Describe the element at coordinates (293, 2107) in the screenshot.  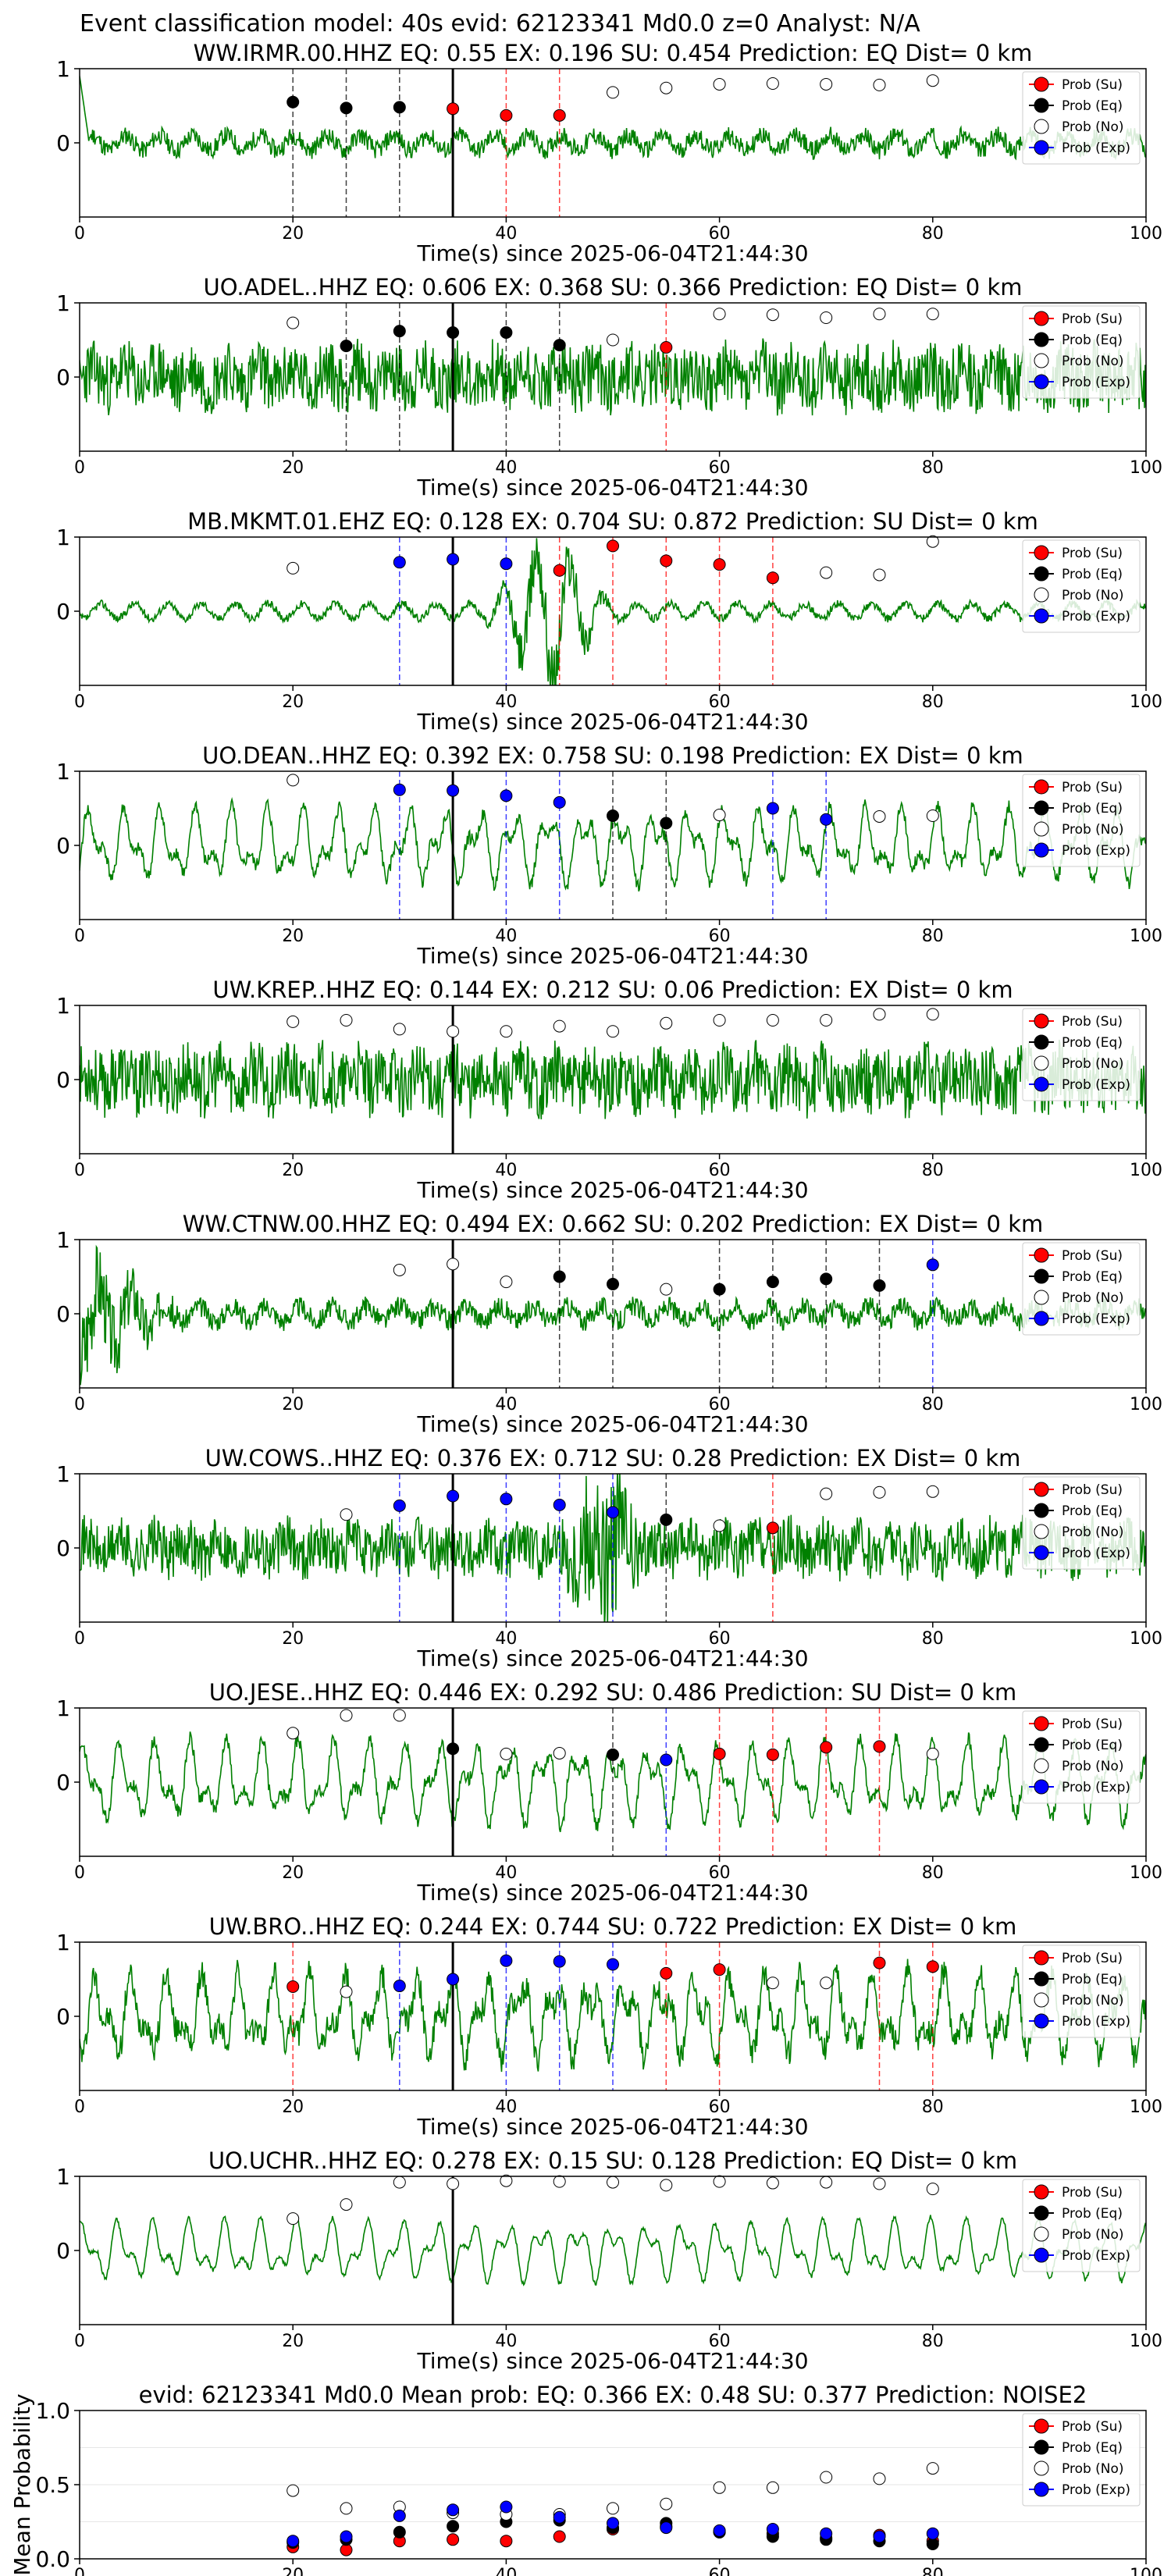
I see `x-tick-label: 20` at that location.